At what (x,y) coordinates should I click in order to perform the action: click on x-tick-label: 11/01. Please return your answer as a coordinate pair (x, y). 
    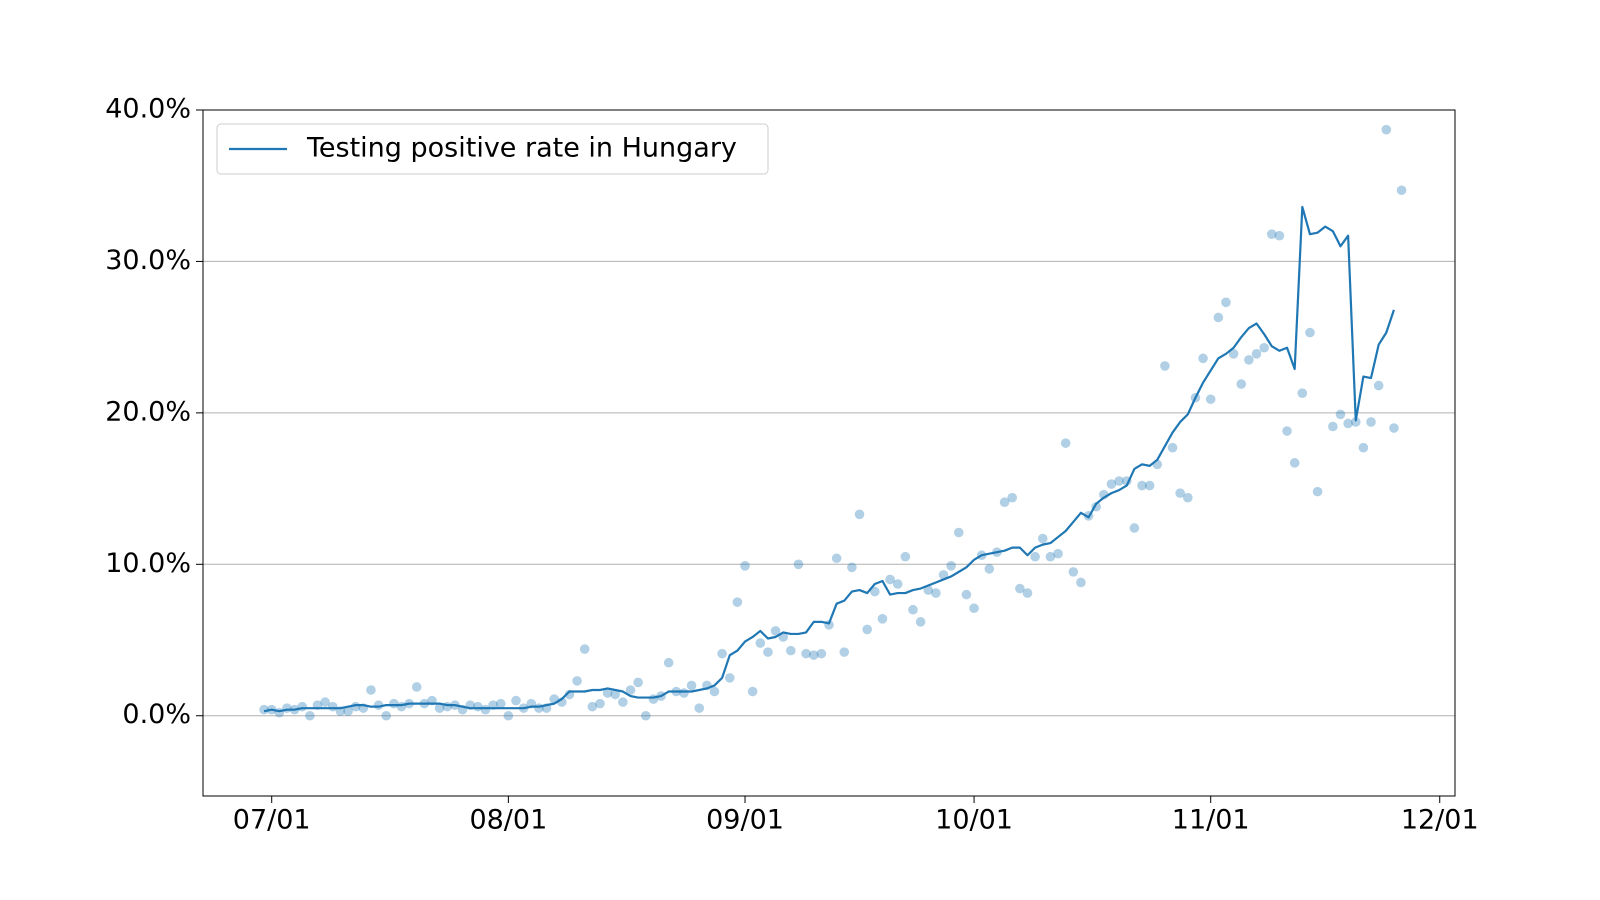
    Looking at the image, I should click on (1211, 820).